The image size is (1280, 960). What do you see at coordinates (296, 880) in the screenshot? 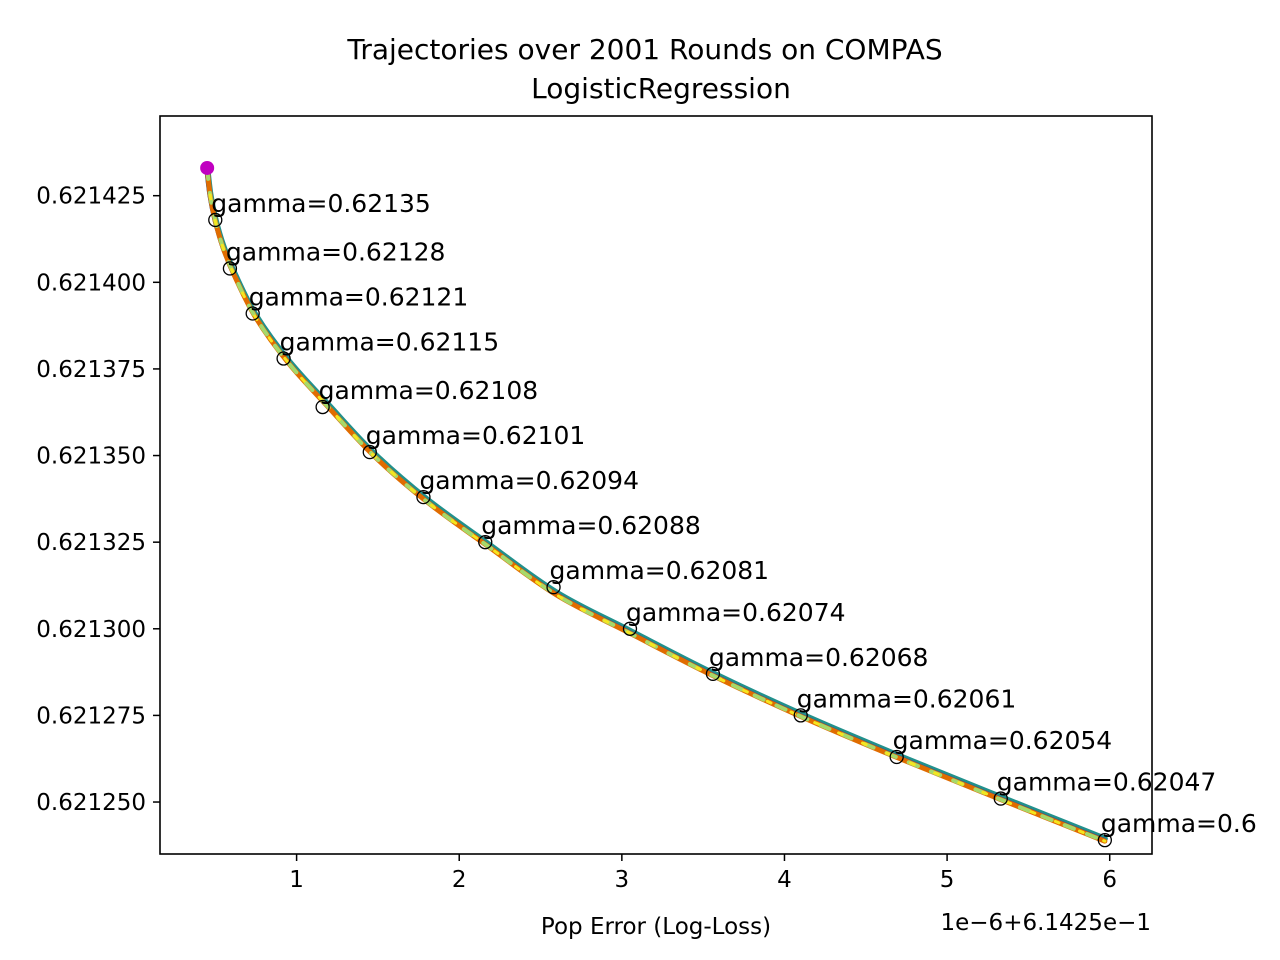
I see `x-tick-label: 1` at bounding box center [296, 880].